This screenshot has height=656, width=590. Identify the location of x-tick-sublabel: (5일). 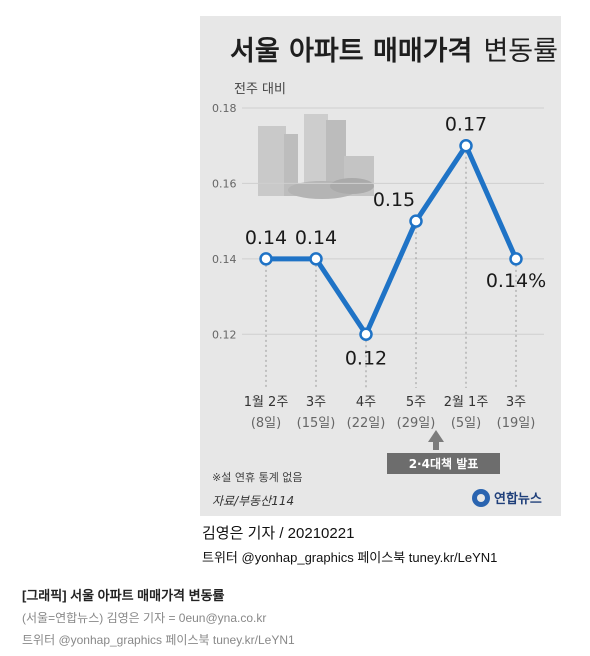
(466, 423).